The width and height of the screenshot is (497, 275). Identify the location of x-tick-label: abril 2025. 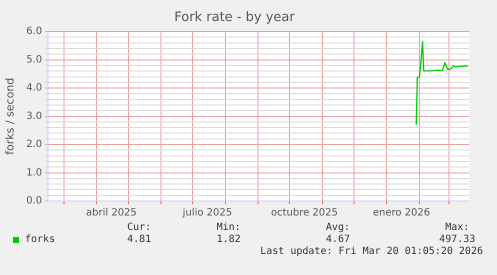
(111, 213).